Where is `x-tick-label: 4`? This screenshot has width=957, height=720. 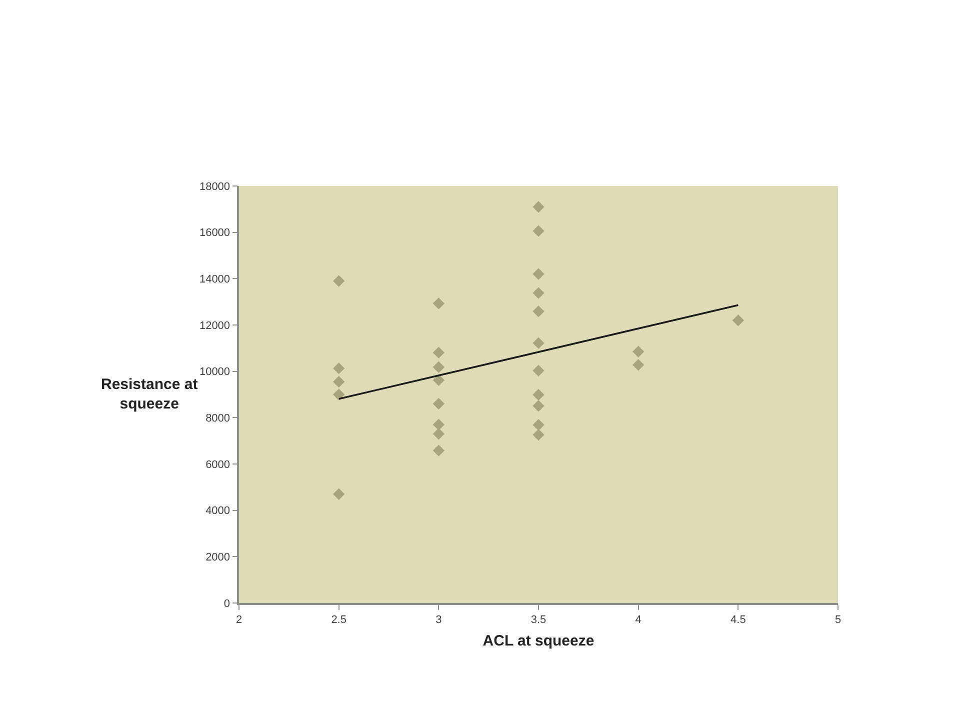 x-tick-label: 4 is located at coordinates (638, 620).